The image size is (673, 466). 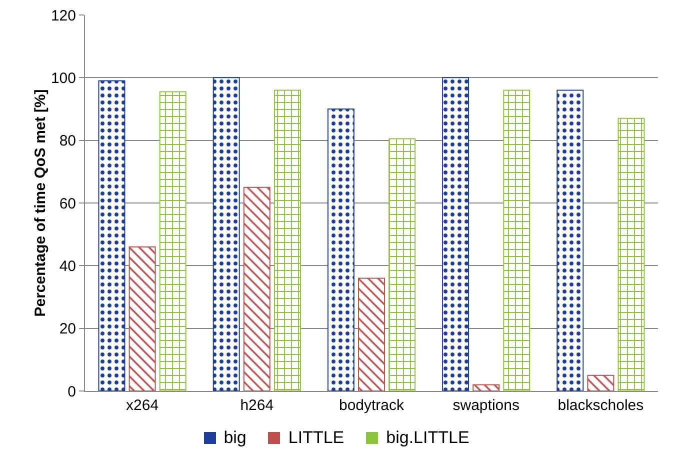 What do you see at coordinates (67, 329) in the screenshot?
I see `y-tick-label: 20` at bounding box center [67, 329].